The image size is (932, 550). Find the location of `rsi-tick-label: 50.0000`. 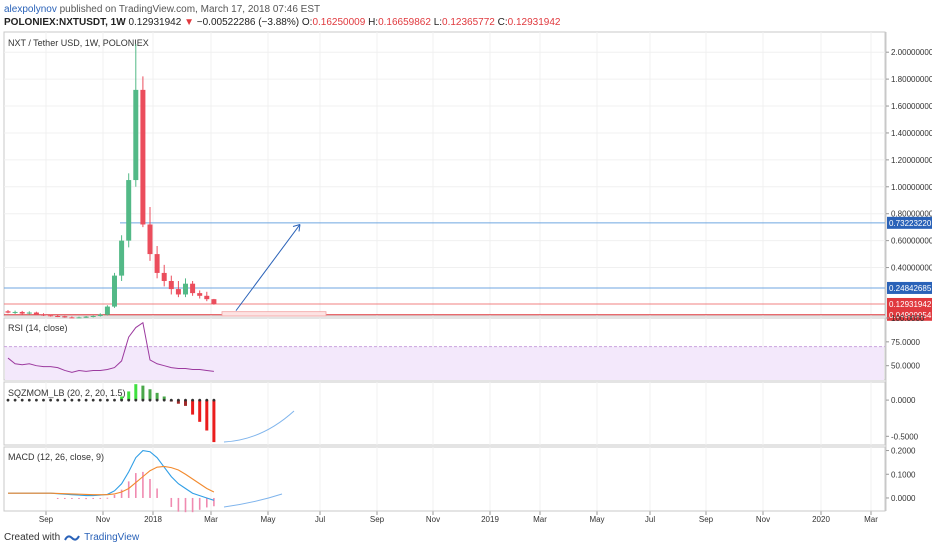

rsi-tick-label: 50.0000 is located at coordinates (905, 366).